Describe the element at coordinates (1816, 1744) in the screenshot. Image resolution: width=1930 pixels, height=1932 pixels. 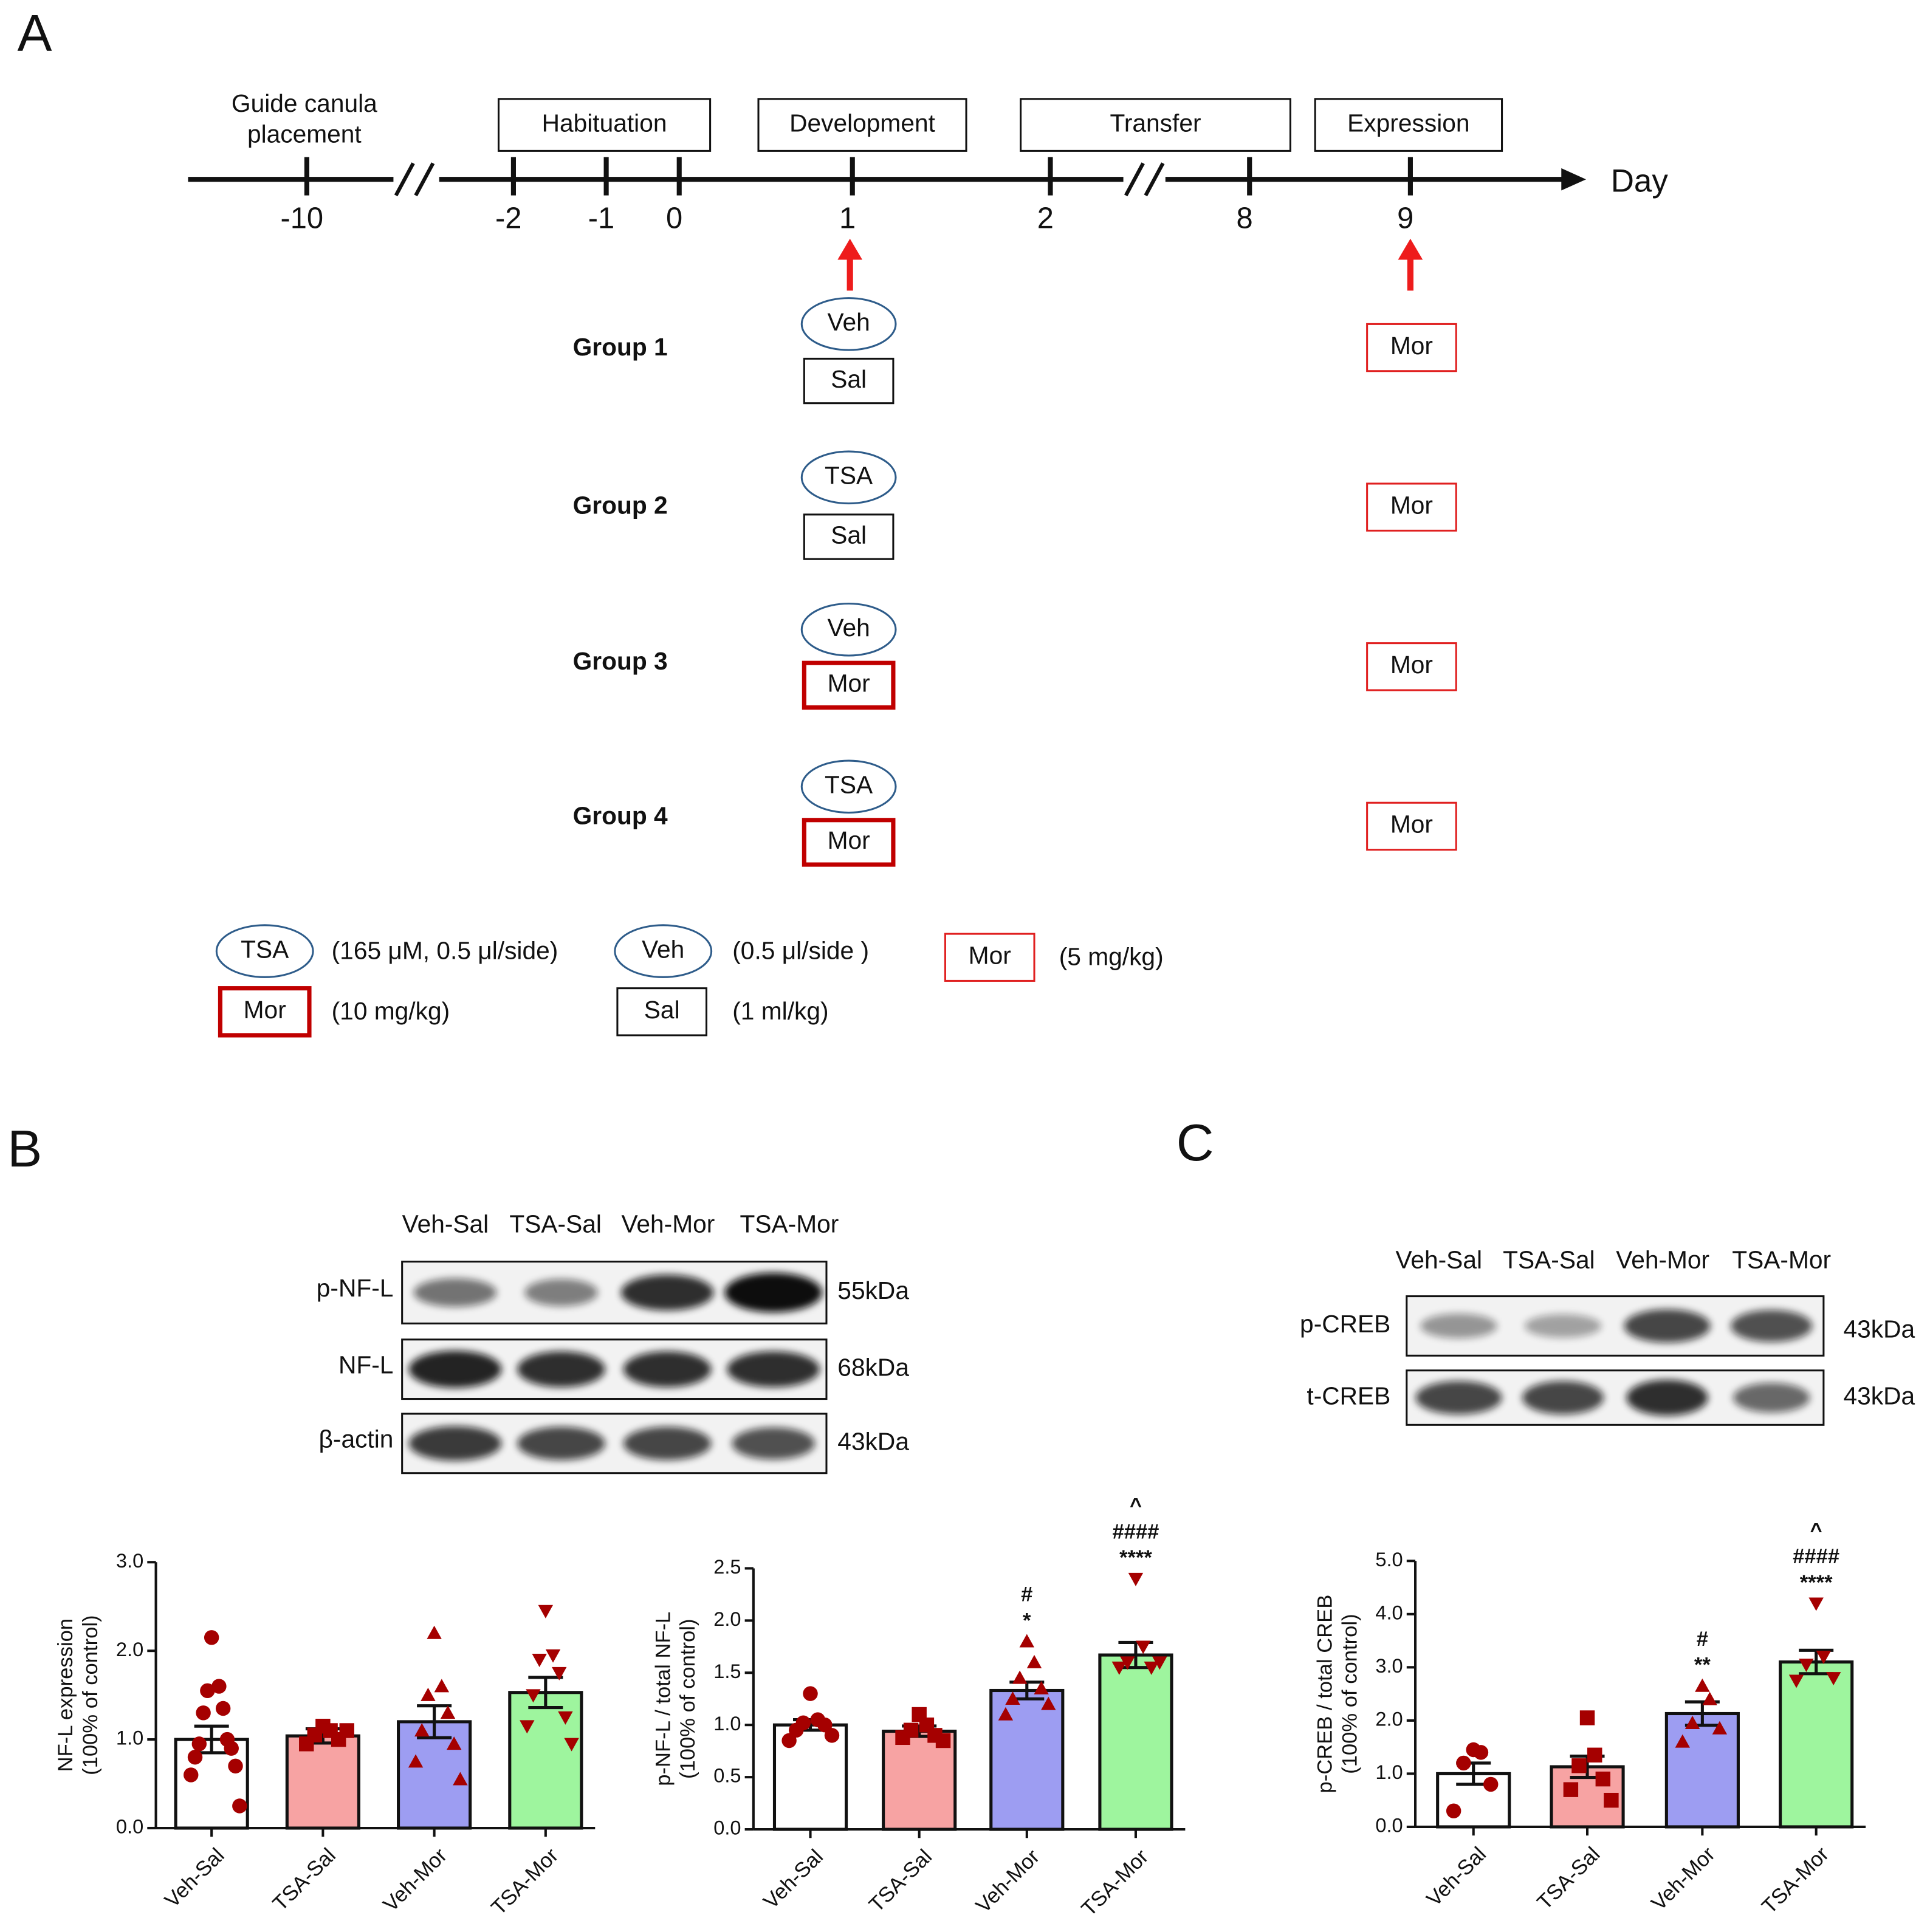
I see `bar` at that location.